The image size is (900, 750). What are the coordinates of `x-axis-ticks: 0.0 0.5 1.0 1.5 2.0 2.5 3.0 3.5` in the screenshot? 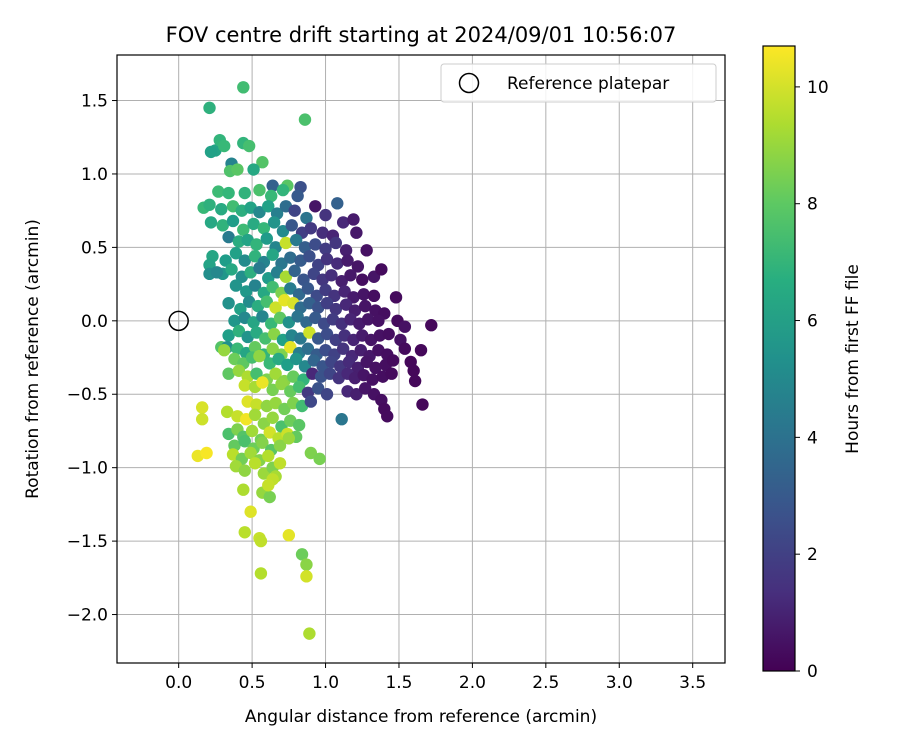 It's located at (435, 678).